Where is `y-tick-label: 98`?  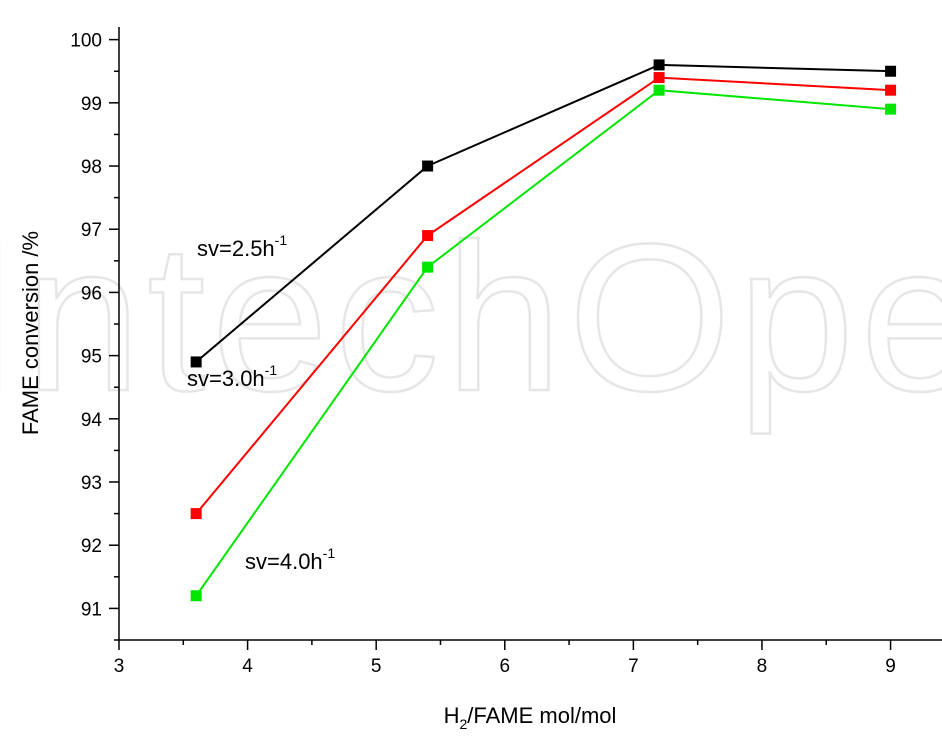 y-tick-label: 98 is located at coordinates (91, 167).